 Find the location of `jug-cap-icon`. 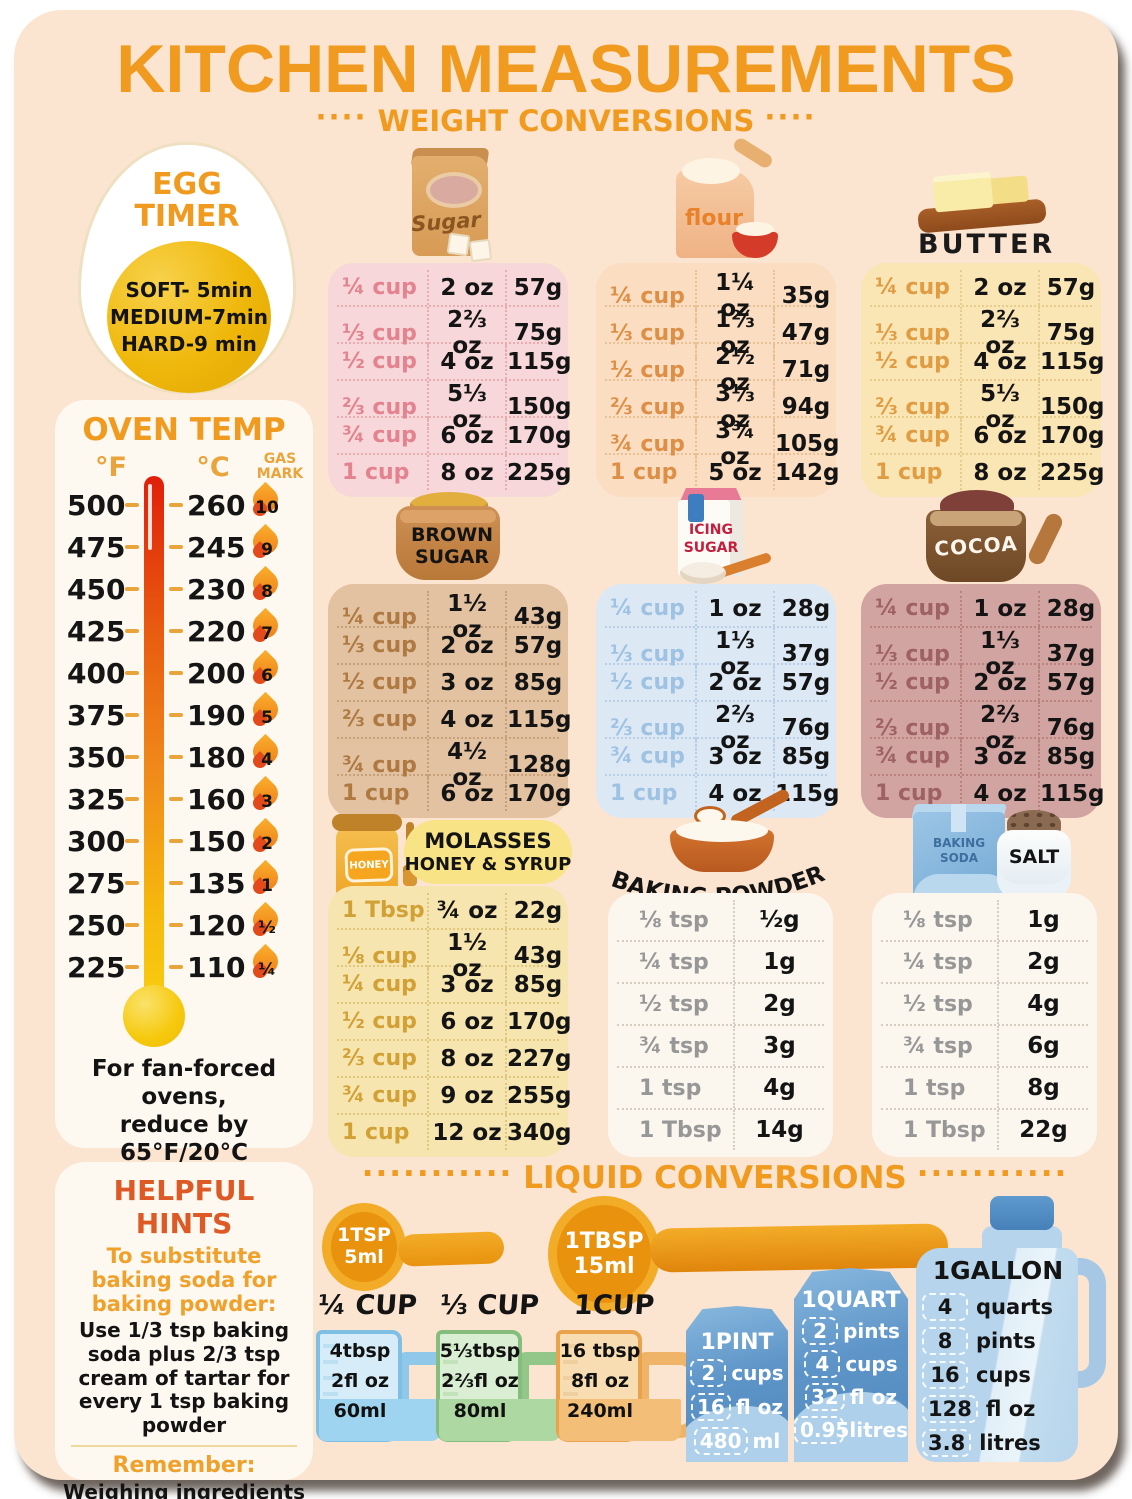

jug-cap-icon is located at coordinates (1022, 1213).